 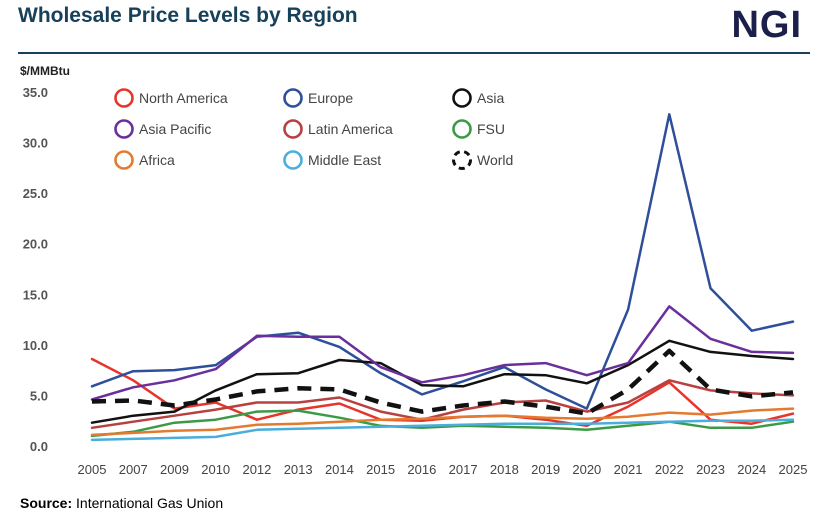 I want to click on ngi-logo: NGI, so click(x=766, y=25).